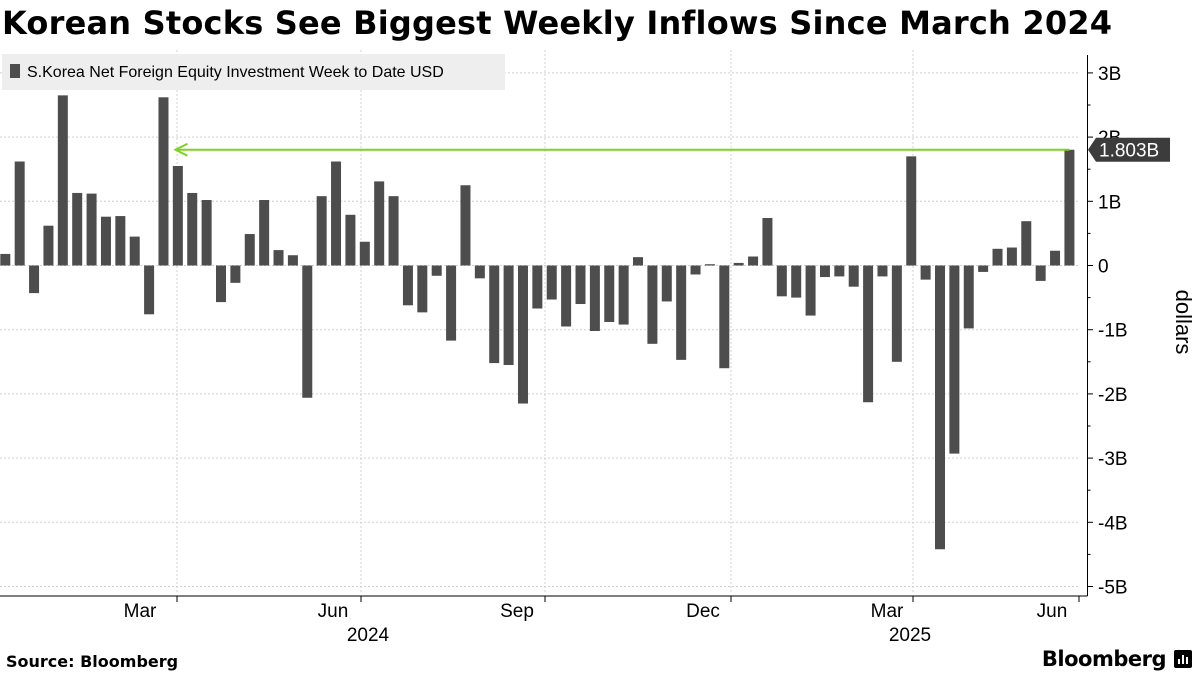 Image resolution: width=1200 pixels, height=675 pixels. I want to click on y-tick-label: 1B, so click(1109, 202).